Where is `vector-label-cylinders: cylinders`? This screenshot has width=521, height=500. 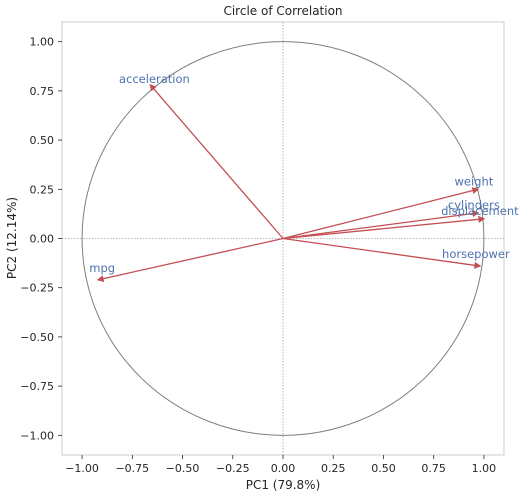
vector-label-cylinders: cylinders is located at coordinates (474, 205).